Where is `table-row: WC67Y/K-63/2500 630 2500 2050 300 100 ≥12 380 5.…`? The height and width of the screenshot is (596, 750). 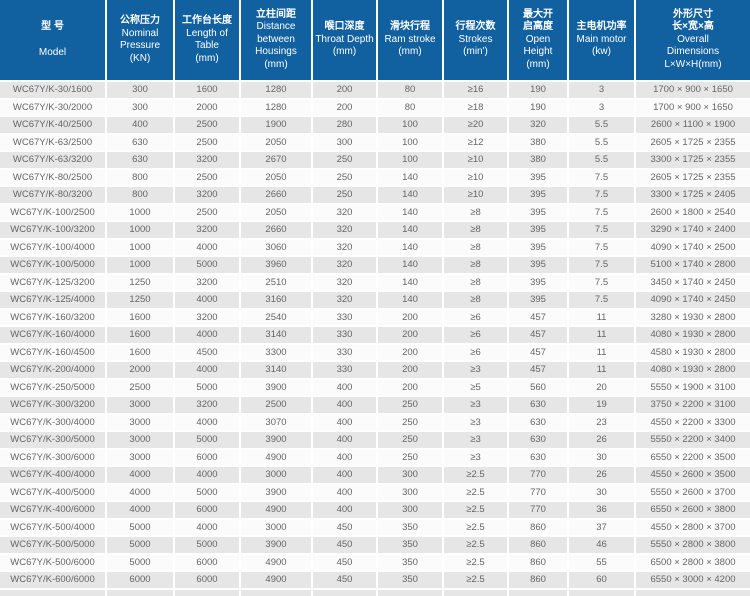
table-row: WC67Y/K-63/2500 630 2500 2050 300 100 ≥12 380 5.… is located at coordinates (375, 142).